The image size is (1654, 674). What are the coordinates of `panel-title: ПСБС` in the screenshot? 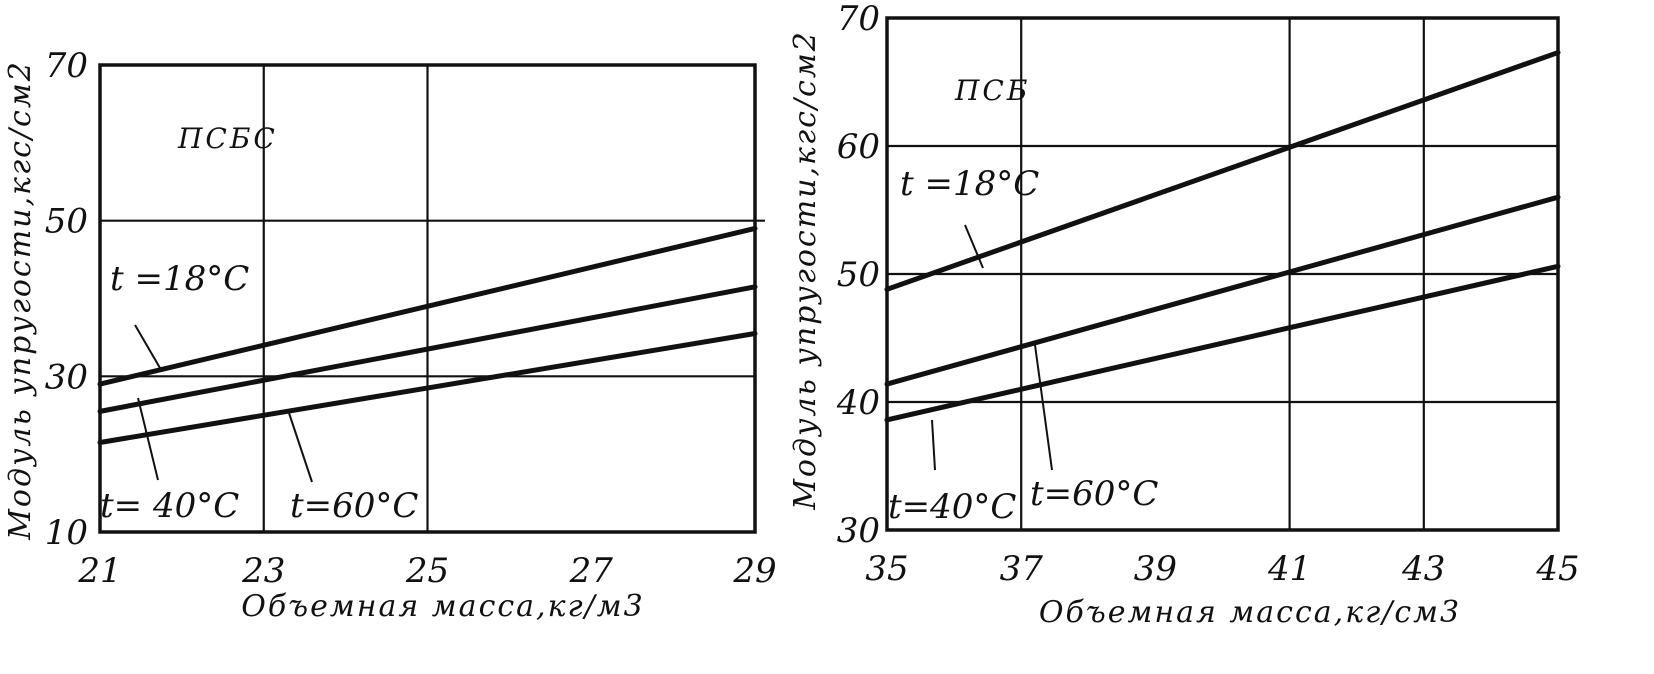 It's located at (227, 138).